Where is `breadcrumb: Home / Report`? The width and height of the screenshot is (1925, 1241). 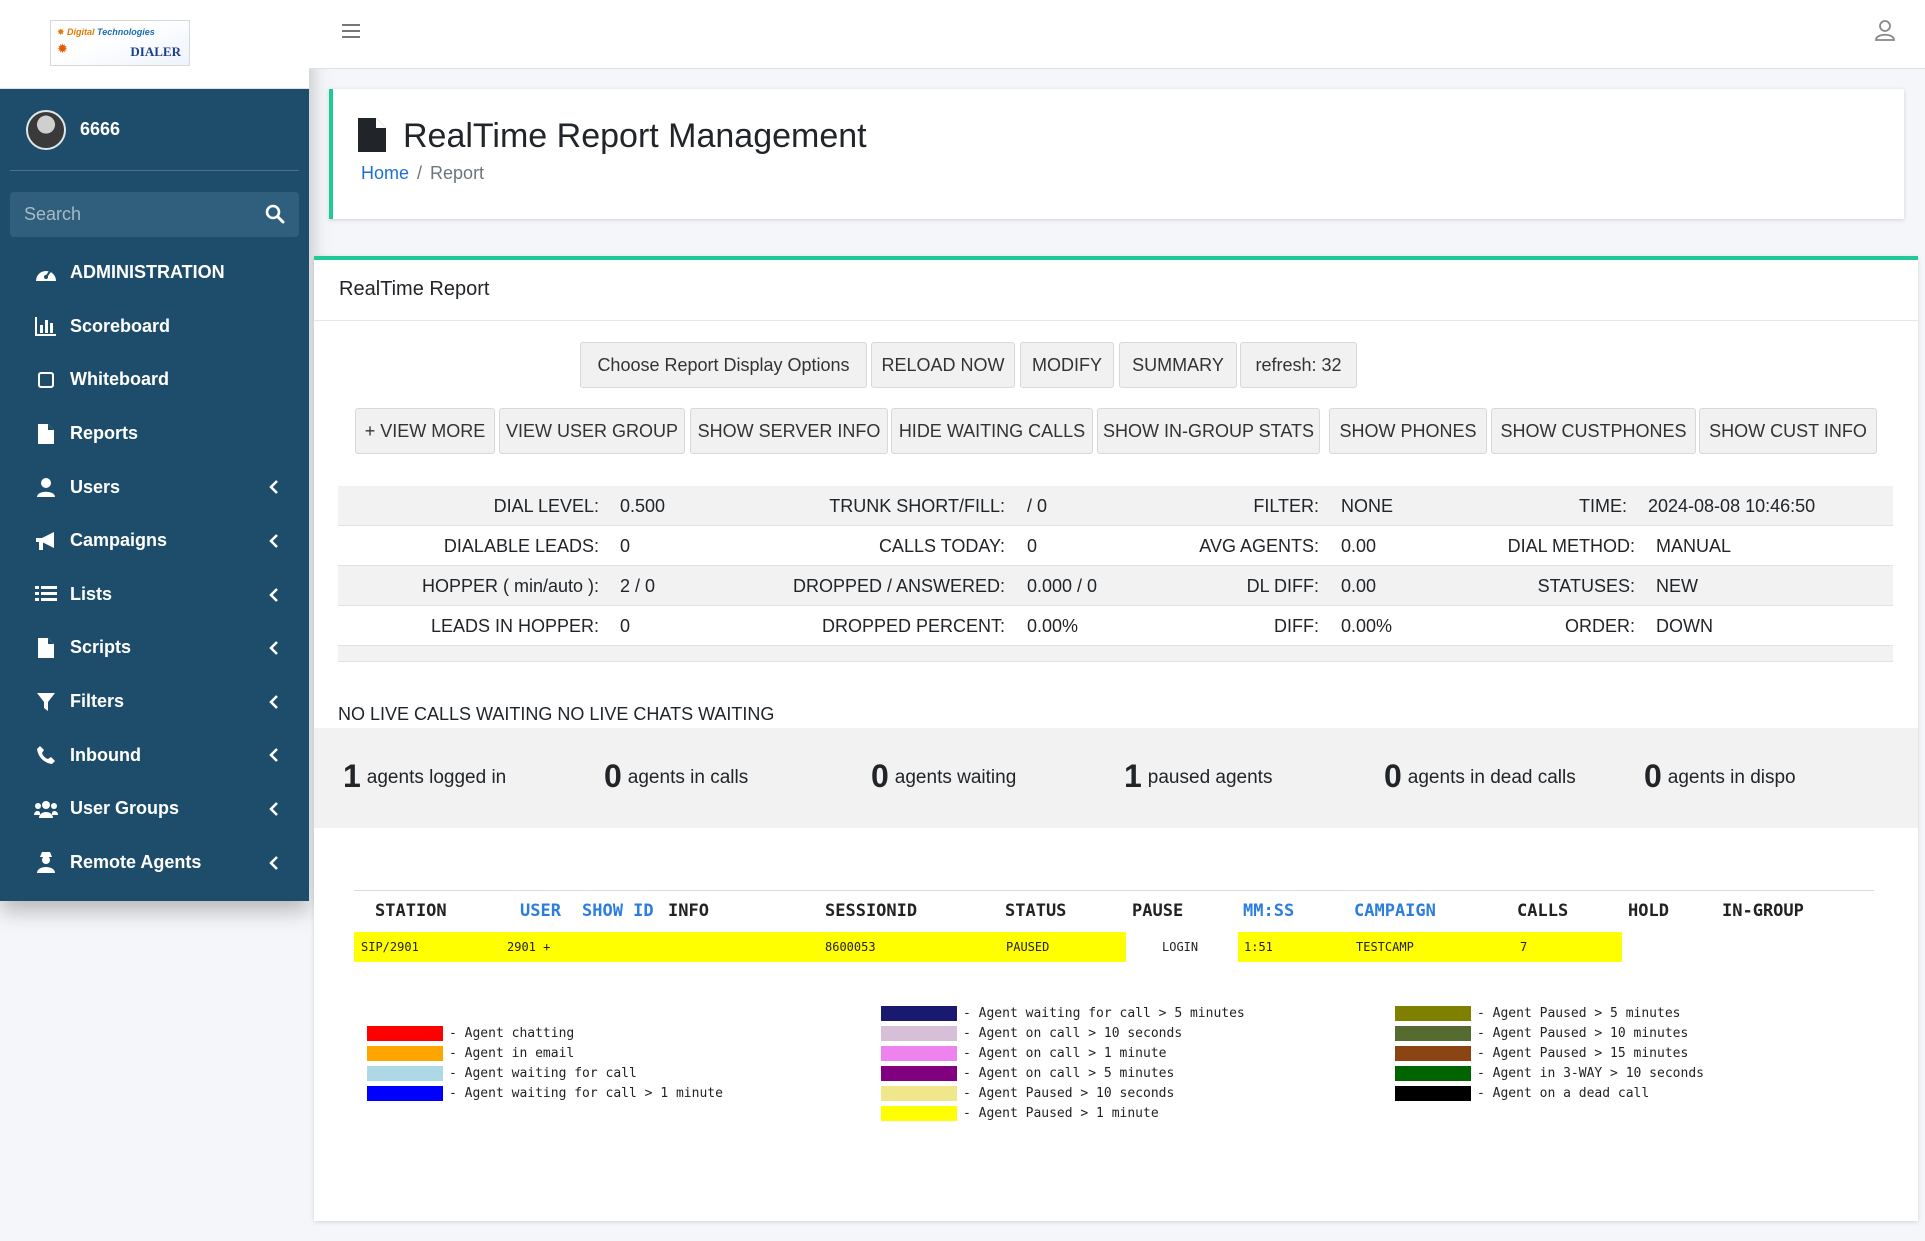 breadcrumb: Home / Report is located at coordinates (422, 173).